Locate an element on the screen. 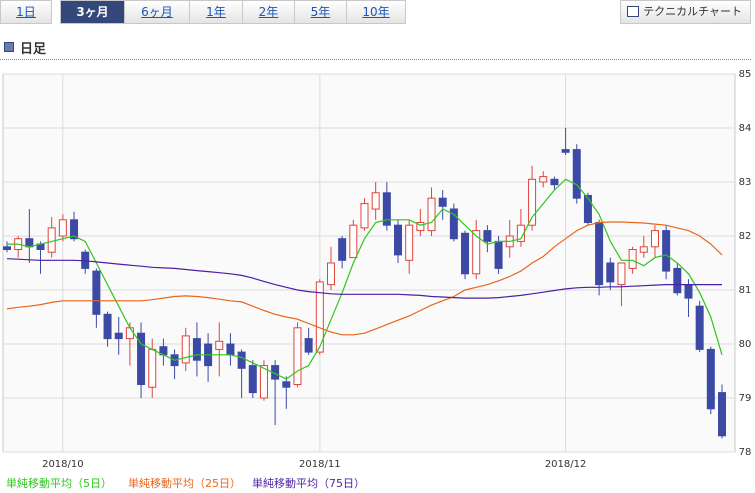 The image size is (755, 493). button-label: テクニカルチャート is located at coordinates (692, 11).